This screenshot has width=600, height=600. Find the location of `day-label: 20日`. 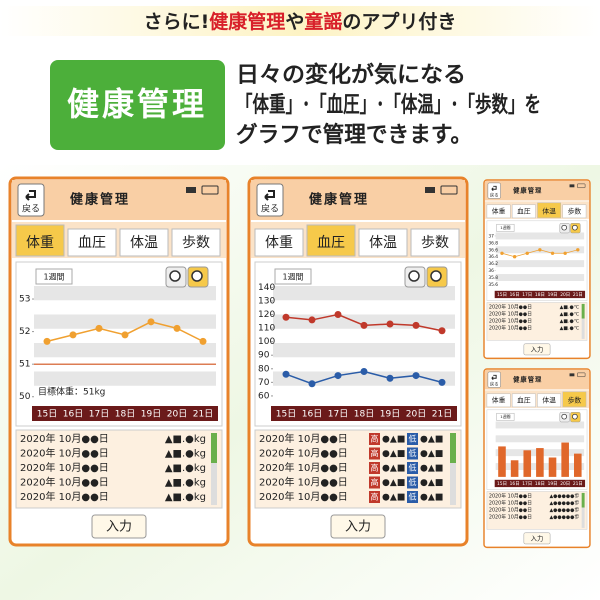

day-label: 20日 is located at coordinates (565, 295).